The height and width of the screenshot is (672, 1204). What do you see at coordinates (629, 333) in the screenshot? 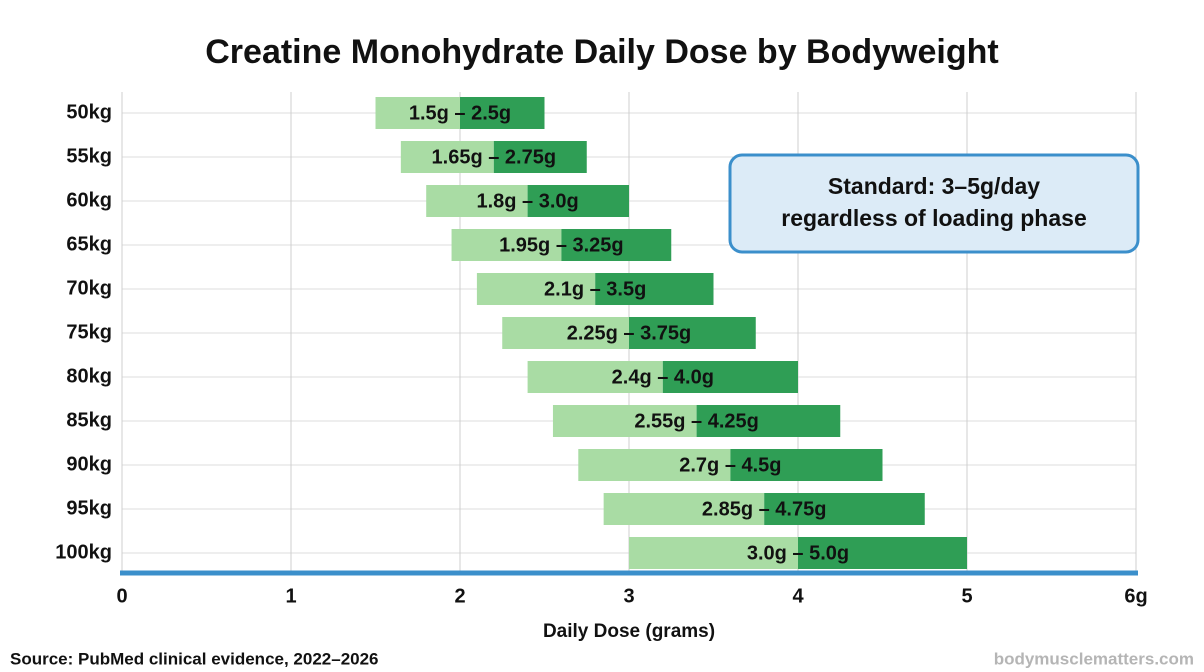
I see `value-label: 2.25g – 3.75g` at bounding box center [629, 333].